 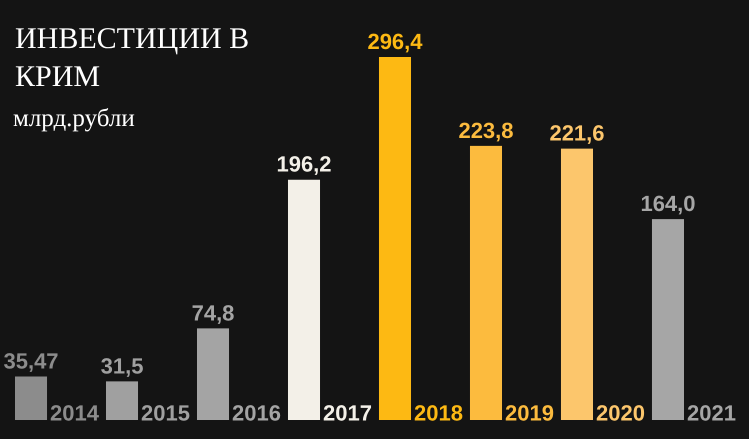 What do you see at coordinates (165, 413) in the screenshot?
I see `x-tick-label: 2015` at bounding box center [165, 413].